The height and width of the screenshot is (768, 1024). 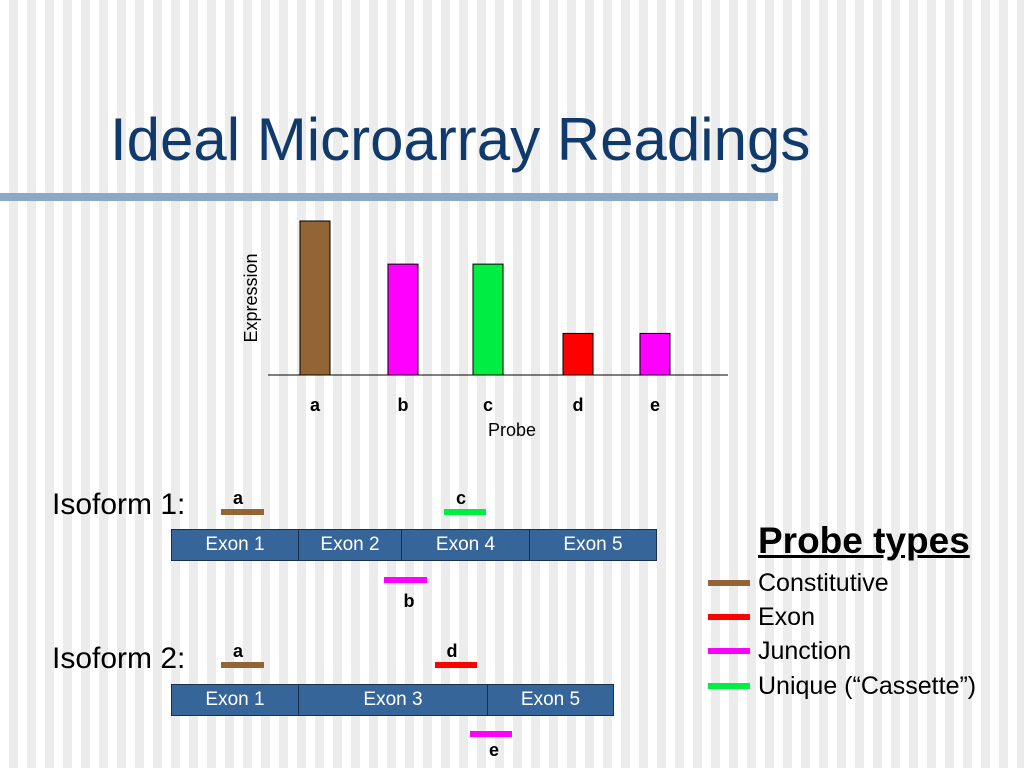 I want to click on legend-swatch-constitutive, so click(x=729, y=583).